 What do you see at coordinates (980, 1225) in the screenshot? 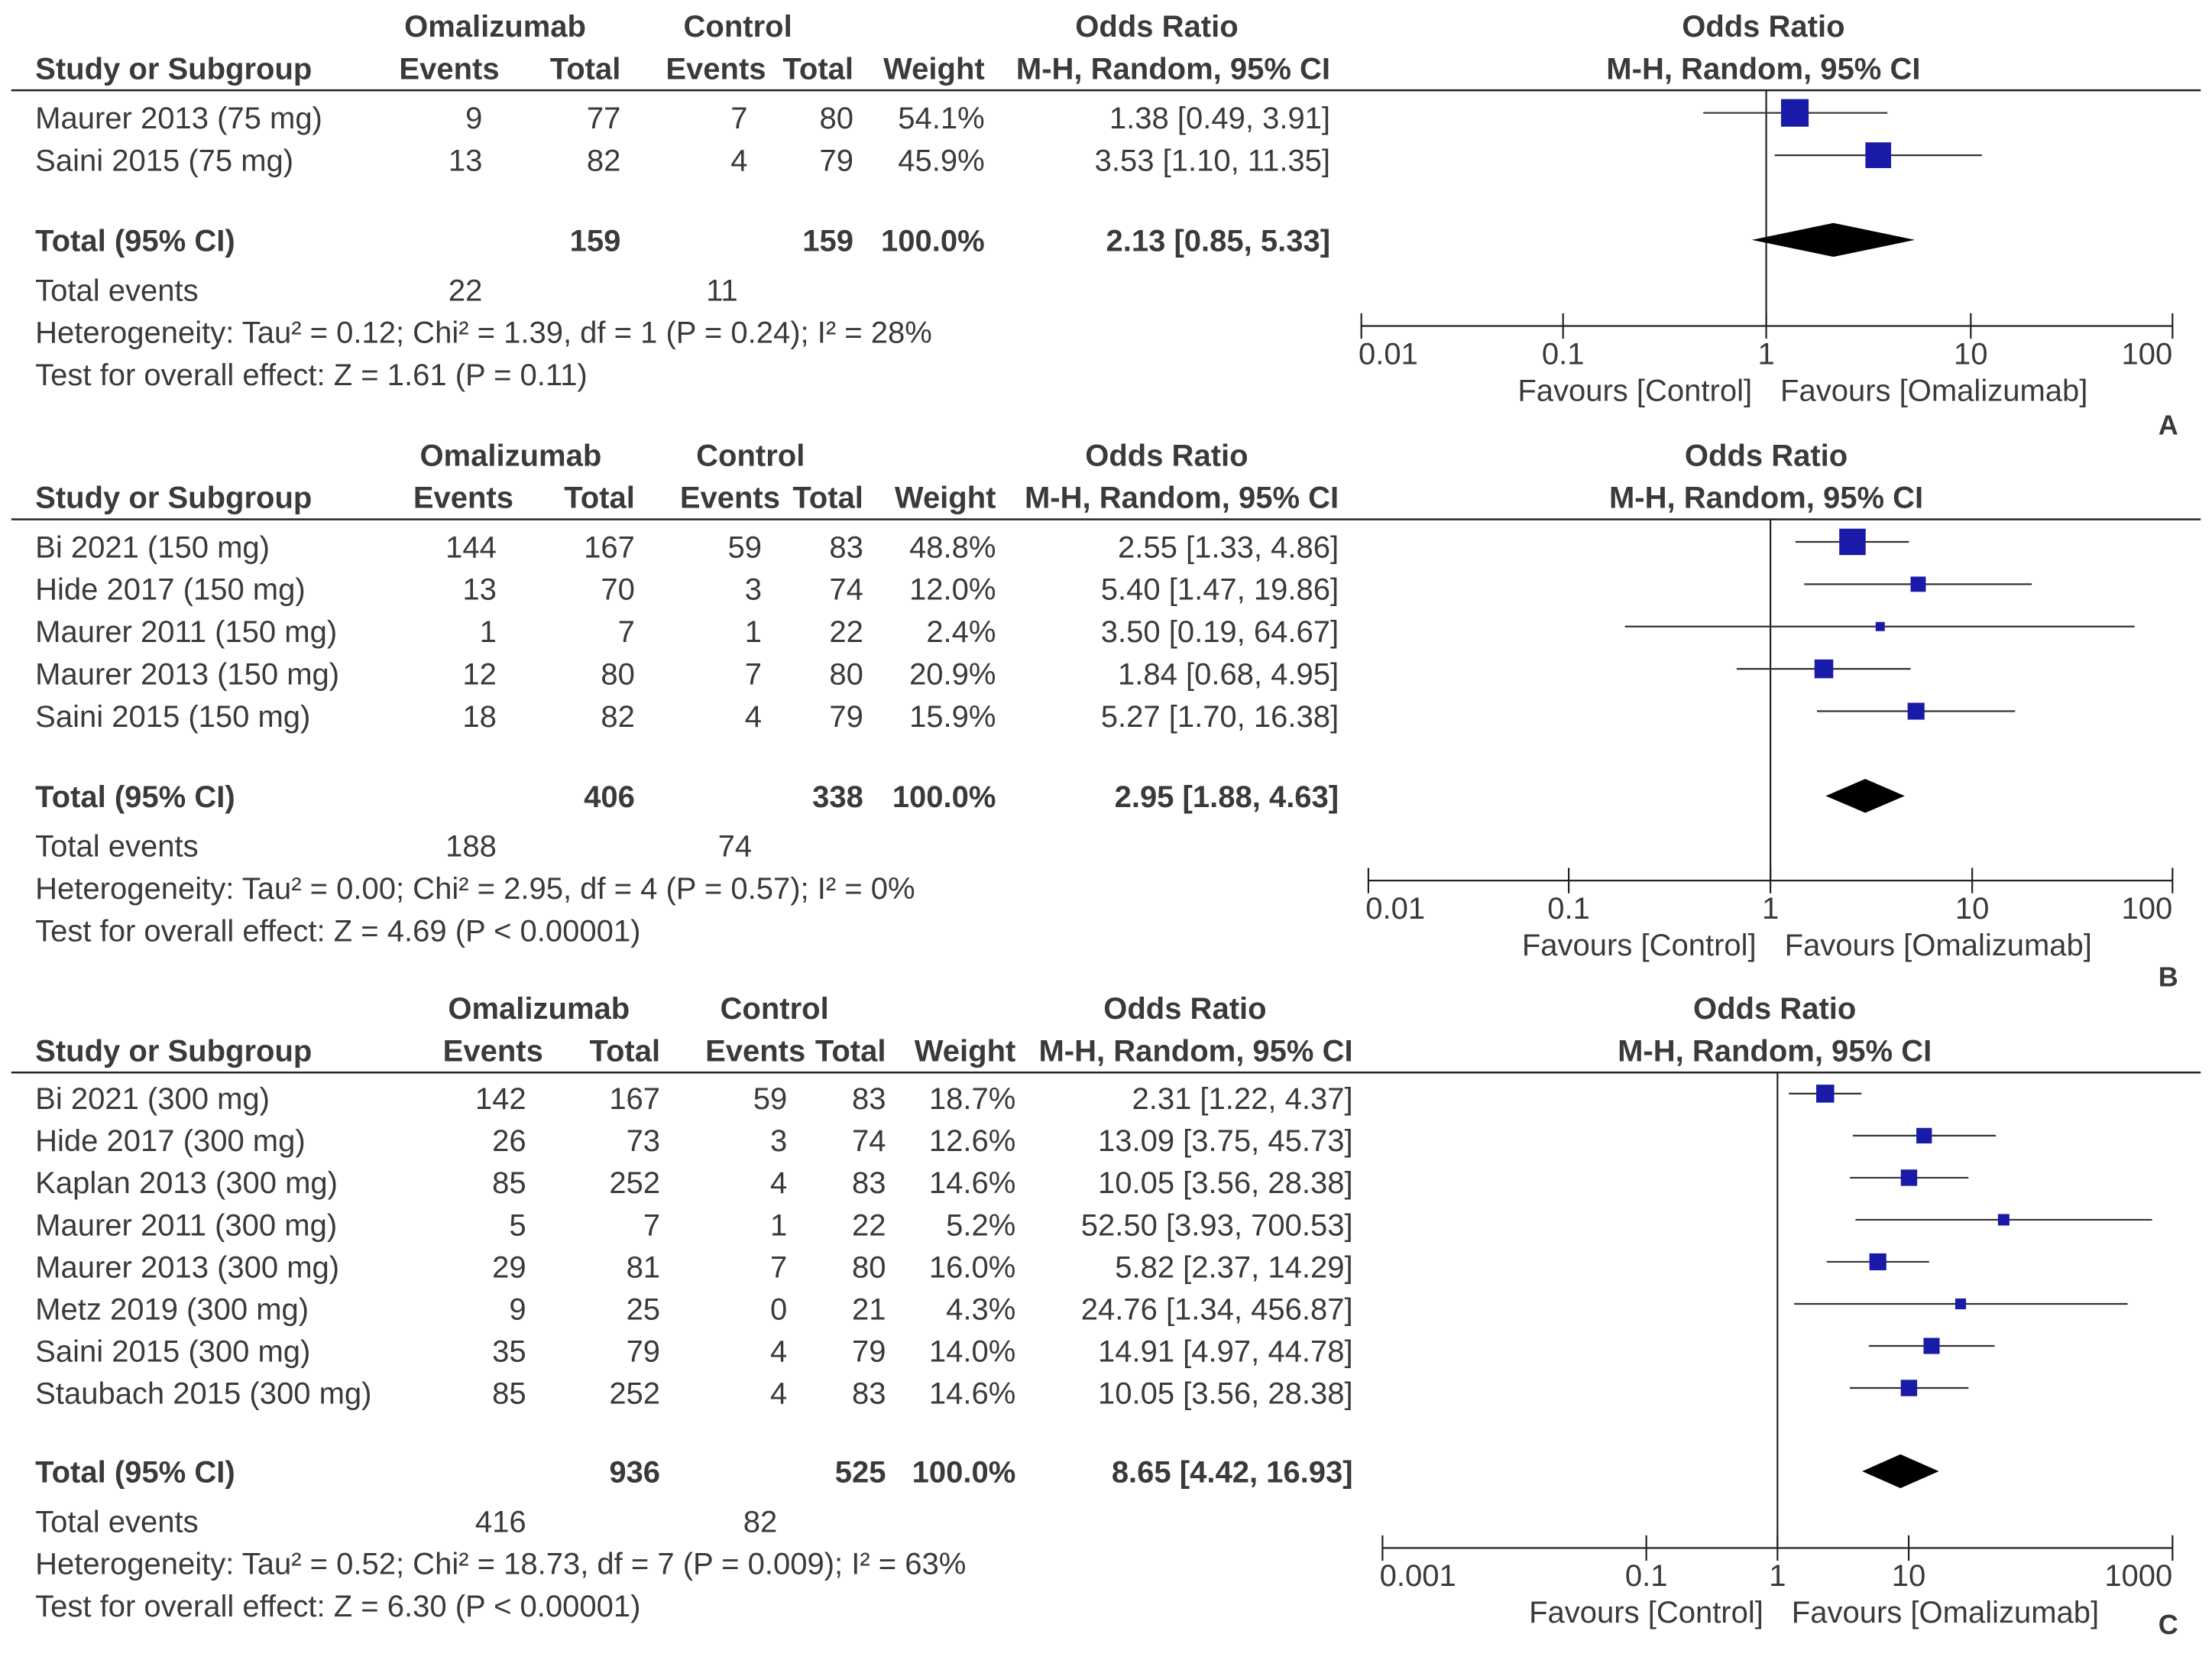
I see `weight-value: 5.2%` at bounding box center [980, 1225].